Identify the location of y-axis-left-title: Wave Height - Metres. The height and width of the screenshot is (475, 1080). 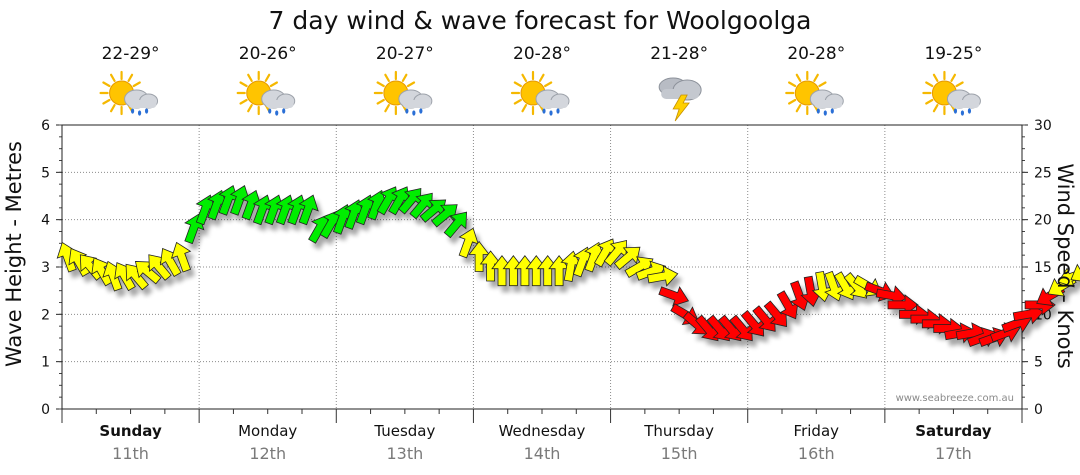
(14, 254).